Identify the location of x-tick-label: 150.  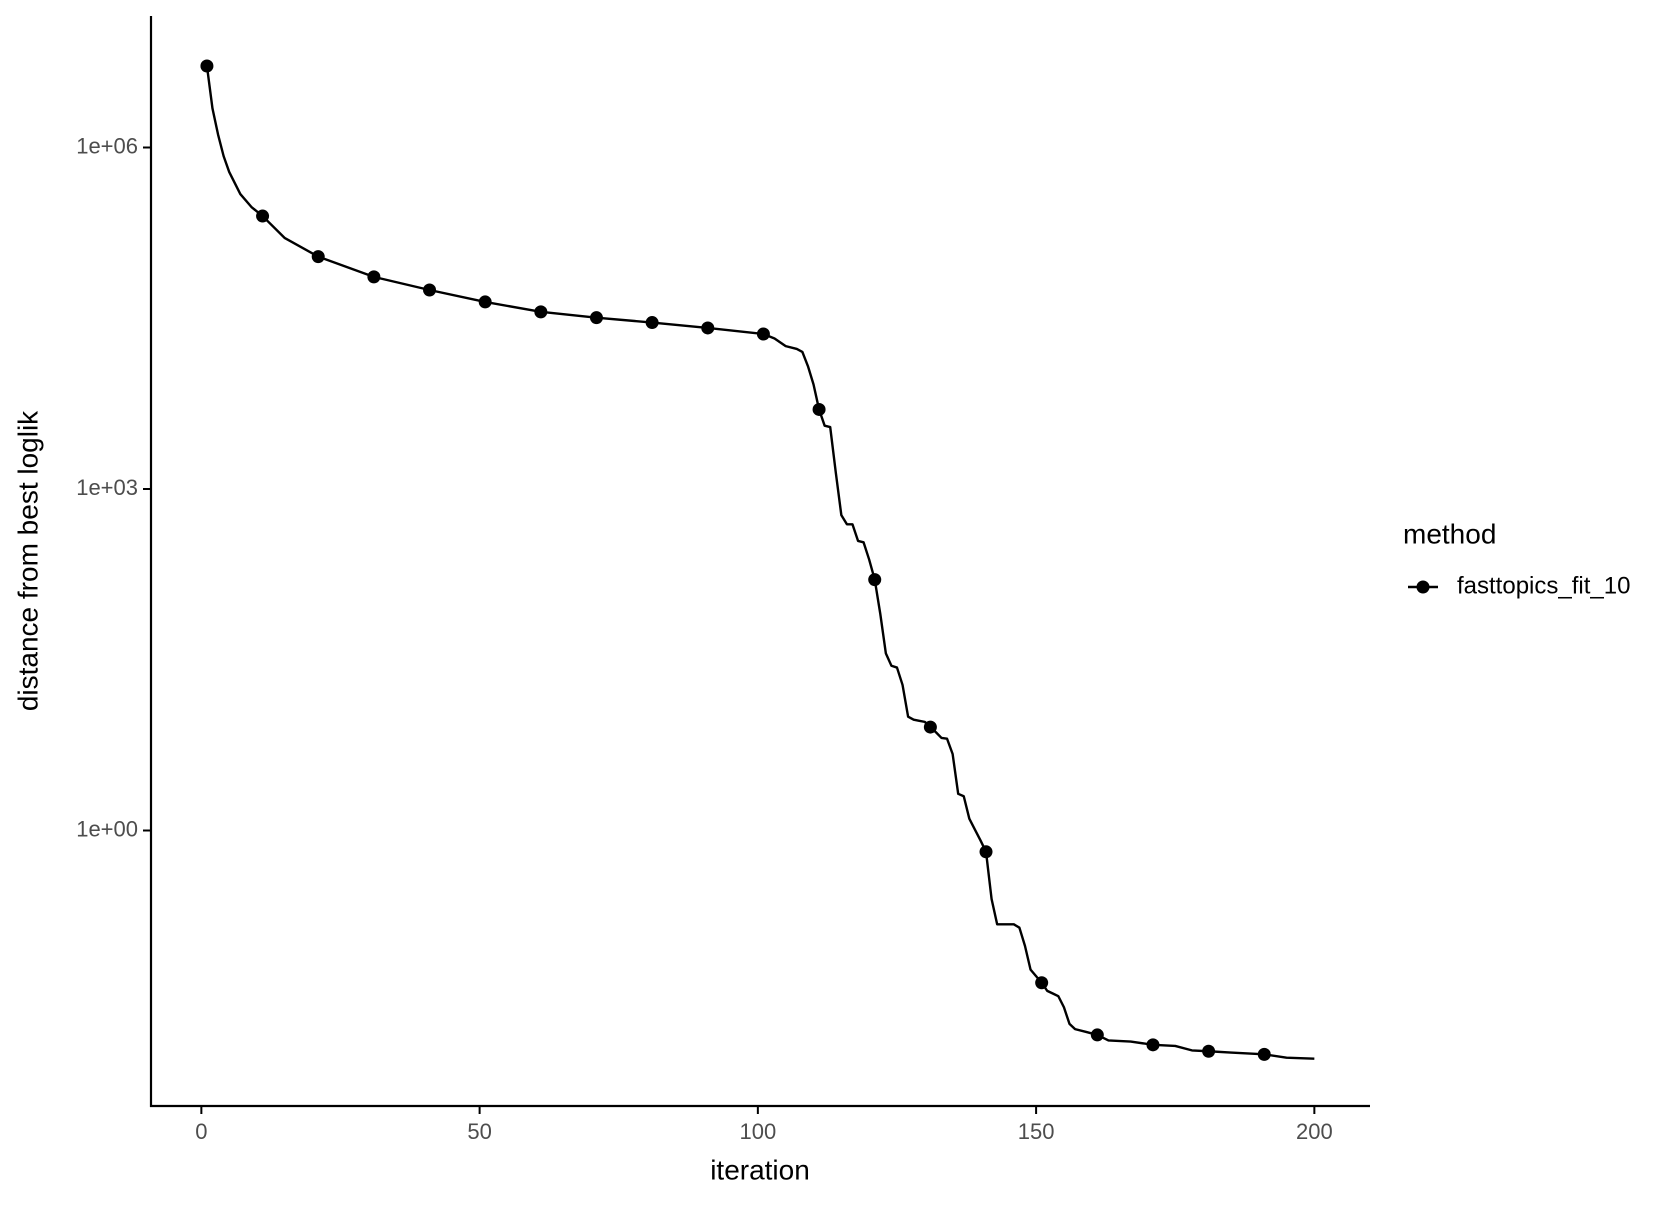
(1036, 1131).